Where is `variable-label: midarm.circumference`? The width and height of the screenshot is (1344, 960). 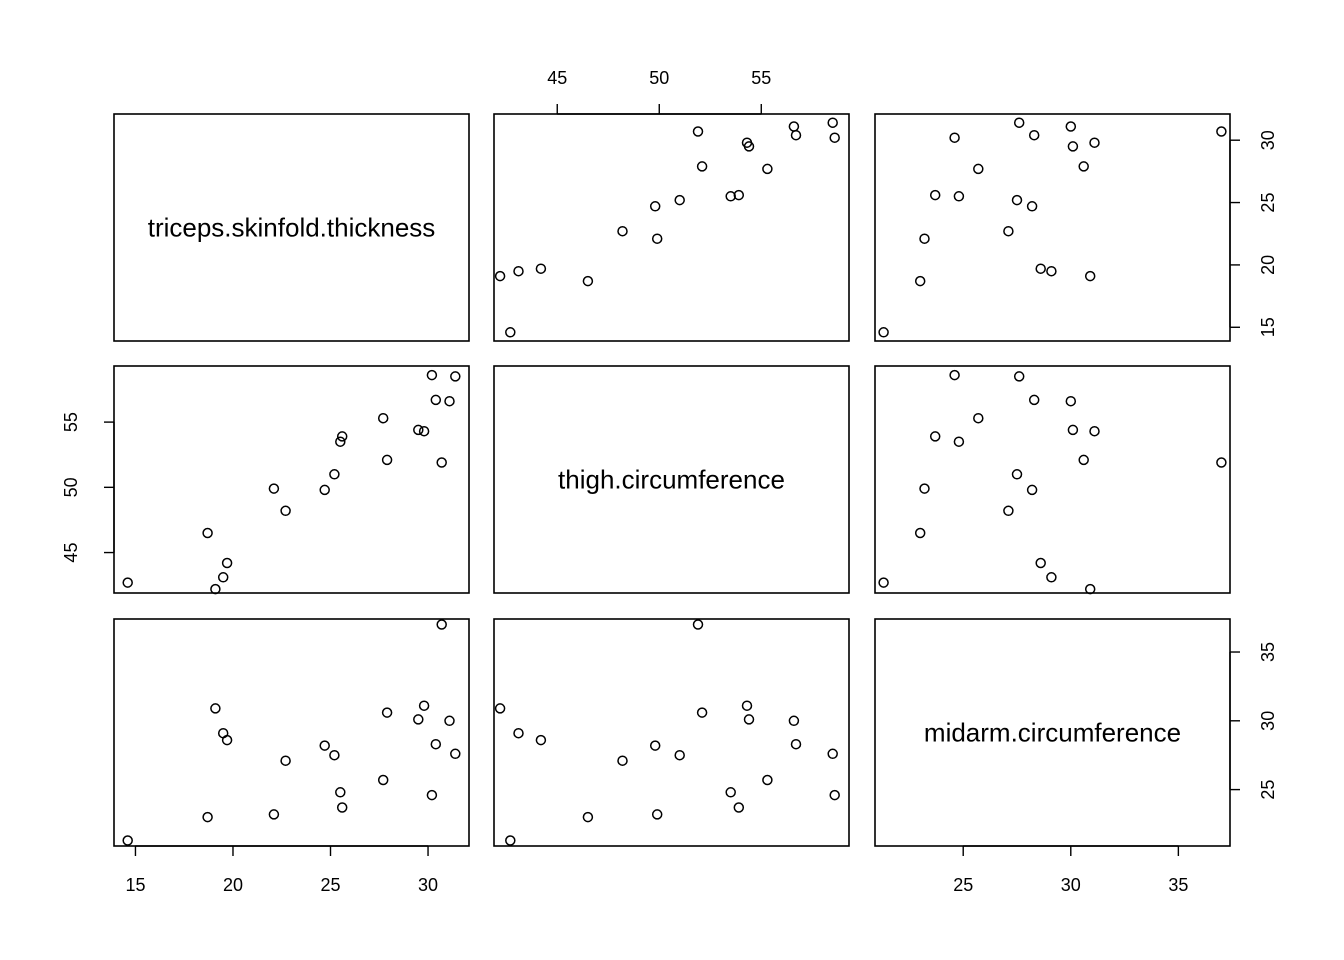 variable-label: midarm.circumference is located at coordinates (1052, 733).